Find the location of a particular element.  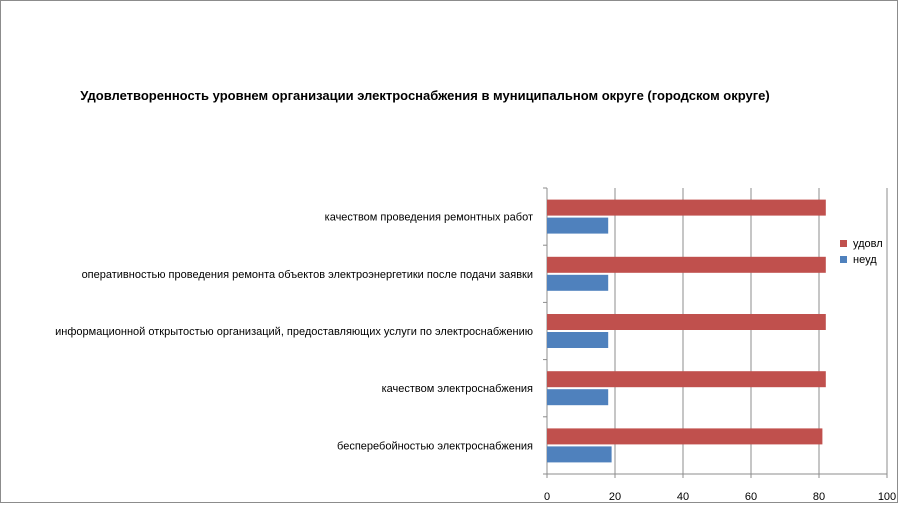

bar-удовл-0 is located at coordinates (686, 207).